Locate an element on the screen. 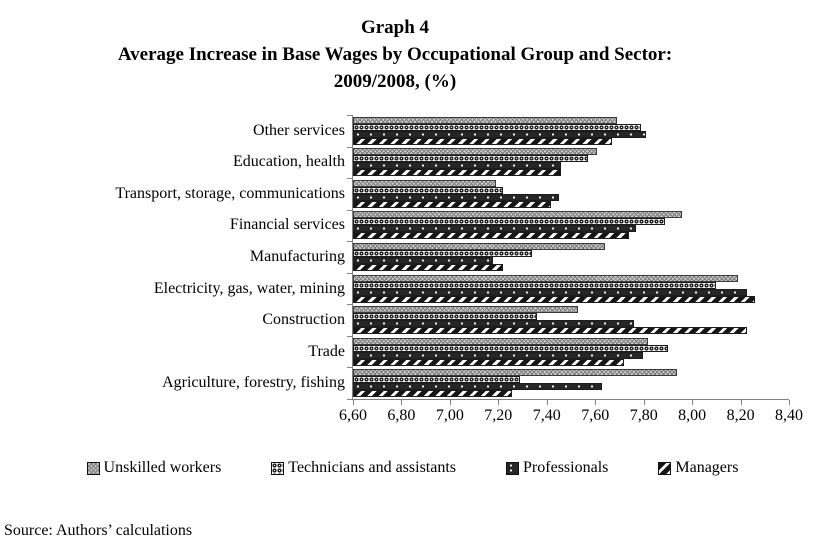  legend-label: Unskilled workers is located at coordinates (162, 467).